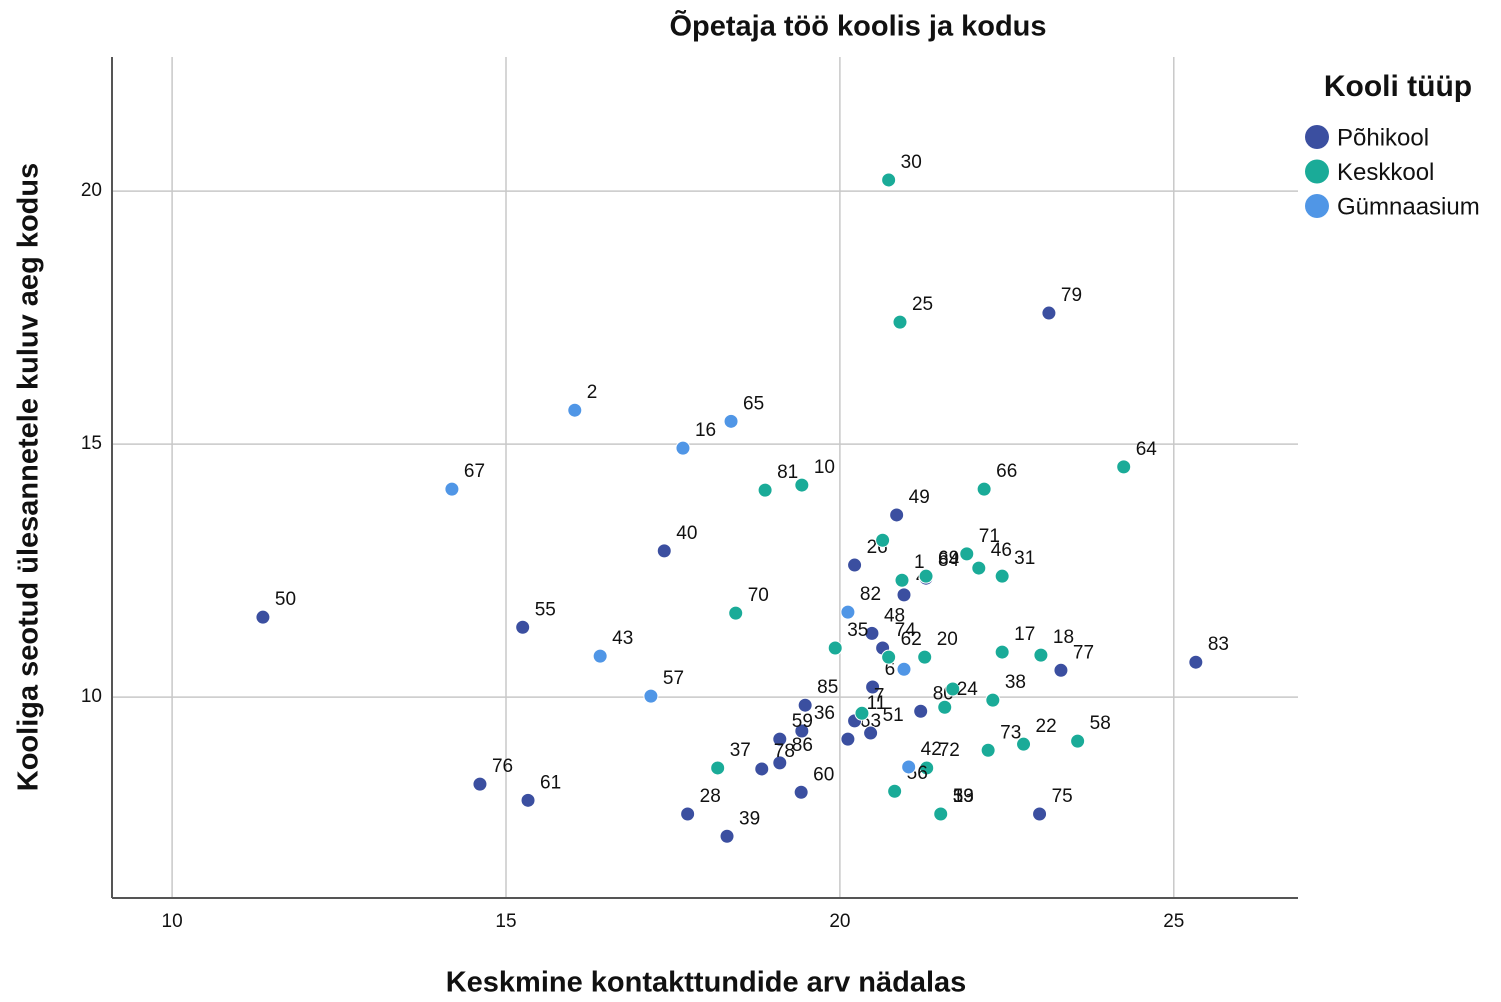  What do you see at coordinates (686, 533) in the screenshot?
I see `point-label: 40` at bounding box center [686, 533].